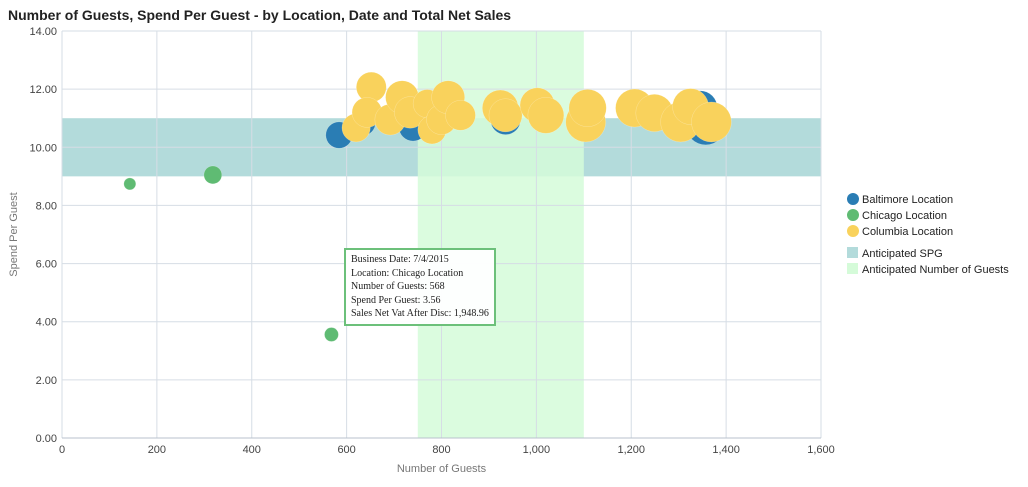 The width and height of the screenshot is (1028, 487). I want to click on tooltip-date: Business Date: 7/4/2015, so click(400, 259).